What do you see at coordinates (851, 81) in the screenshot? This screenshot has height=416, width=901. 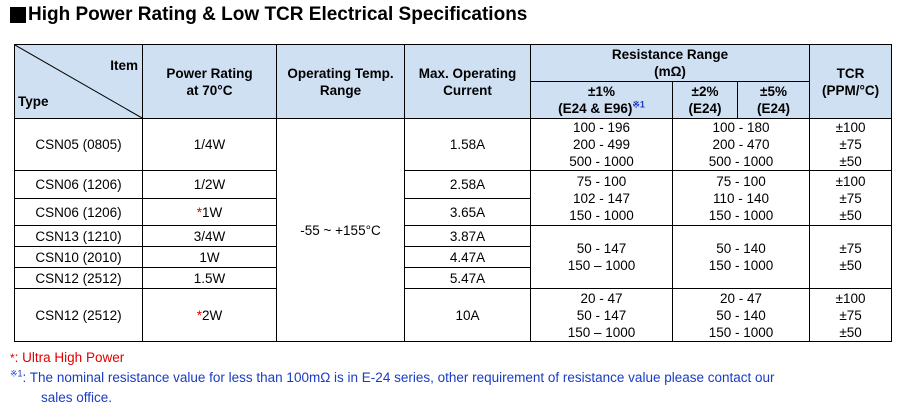 I see `header-tcr: TCR (PPM/°C)` at bounding box center [851, 81].